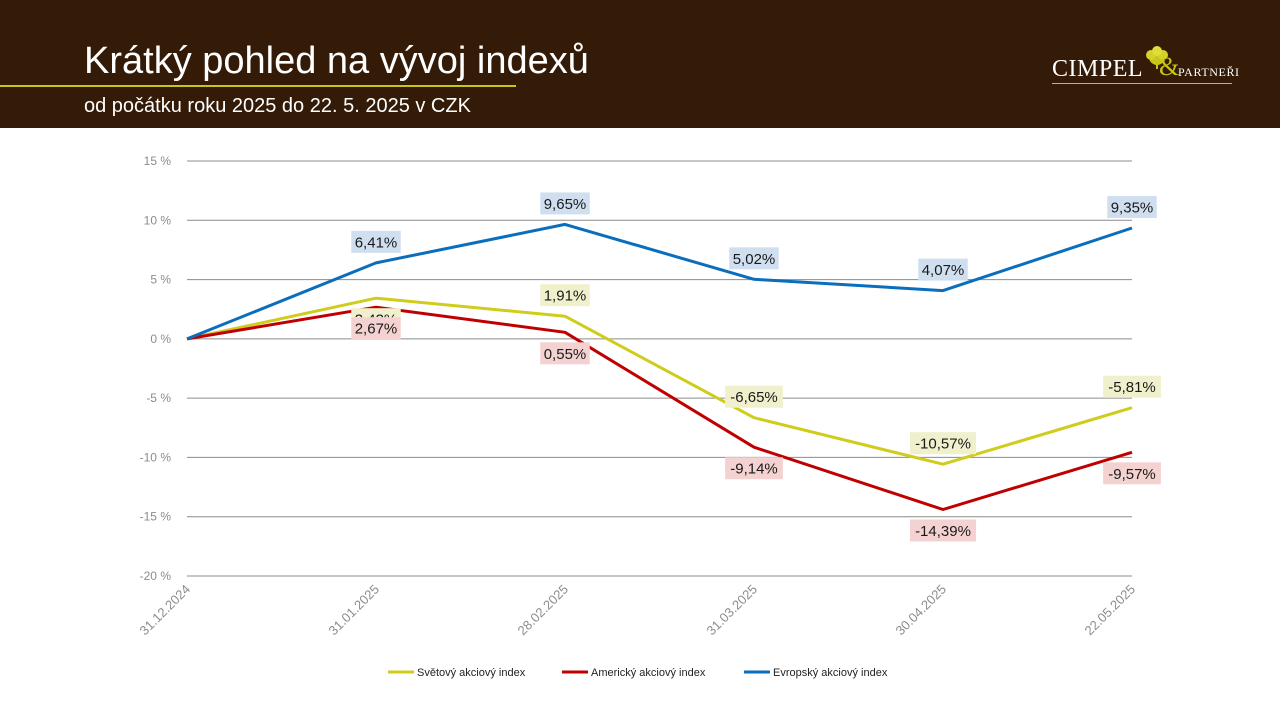  I want to click on data-label-text: 9,65%, so click(565, 204).